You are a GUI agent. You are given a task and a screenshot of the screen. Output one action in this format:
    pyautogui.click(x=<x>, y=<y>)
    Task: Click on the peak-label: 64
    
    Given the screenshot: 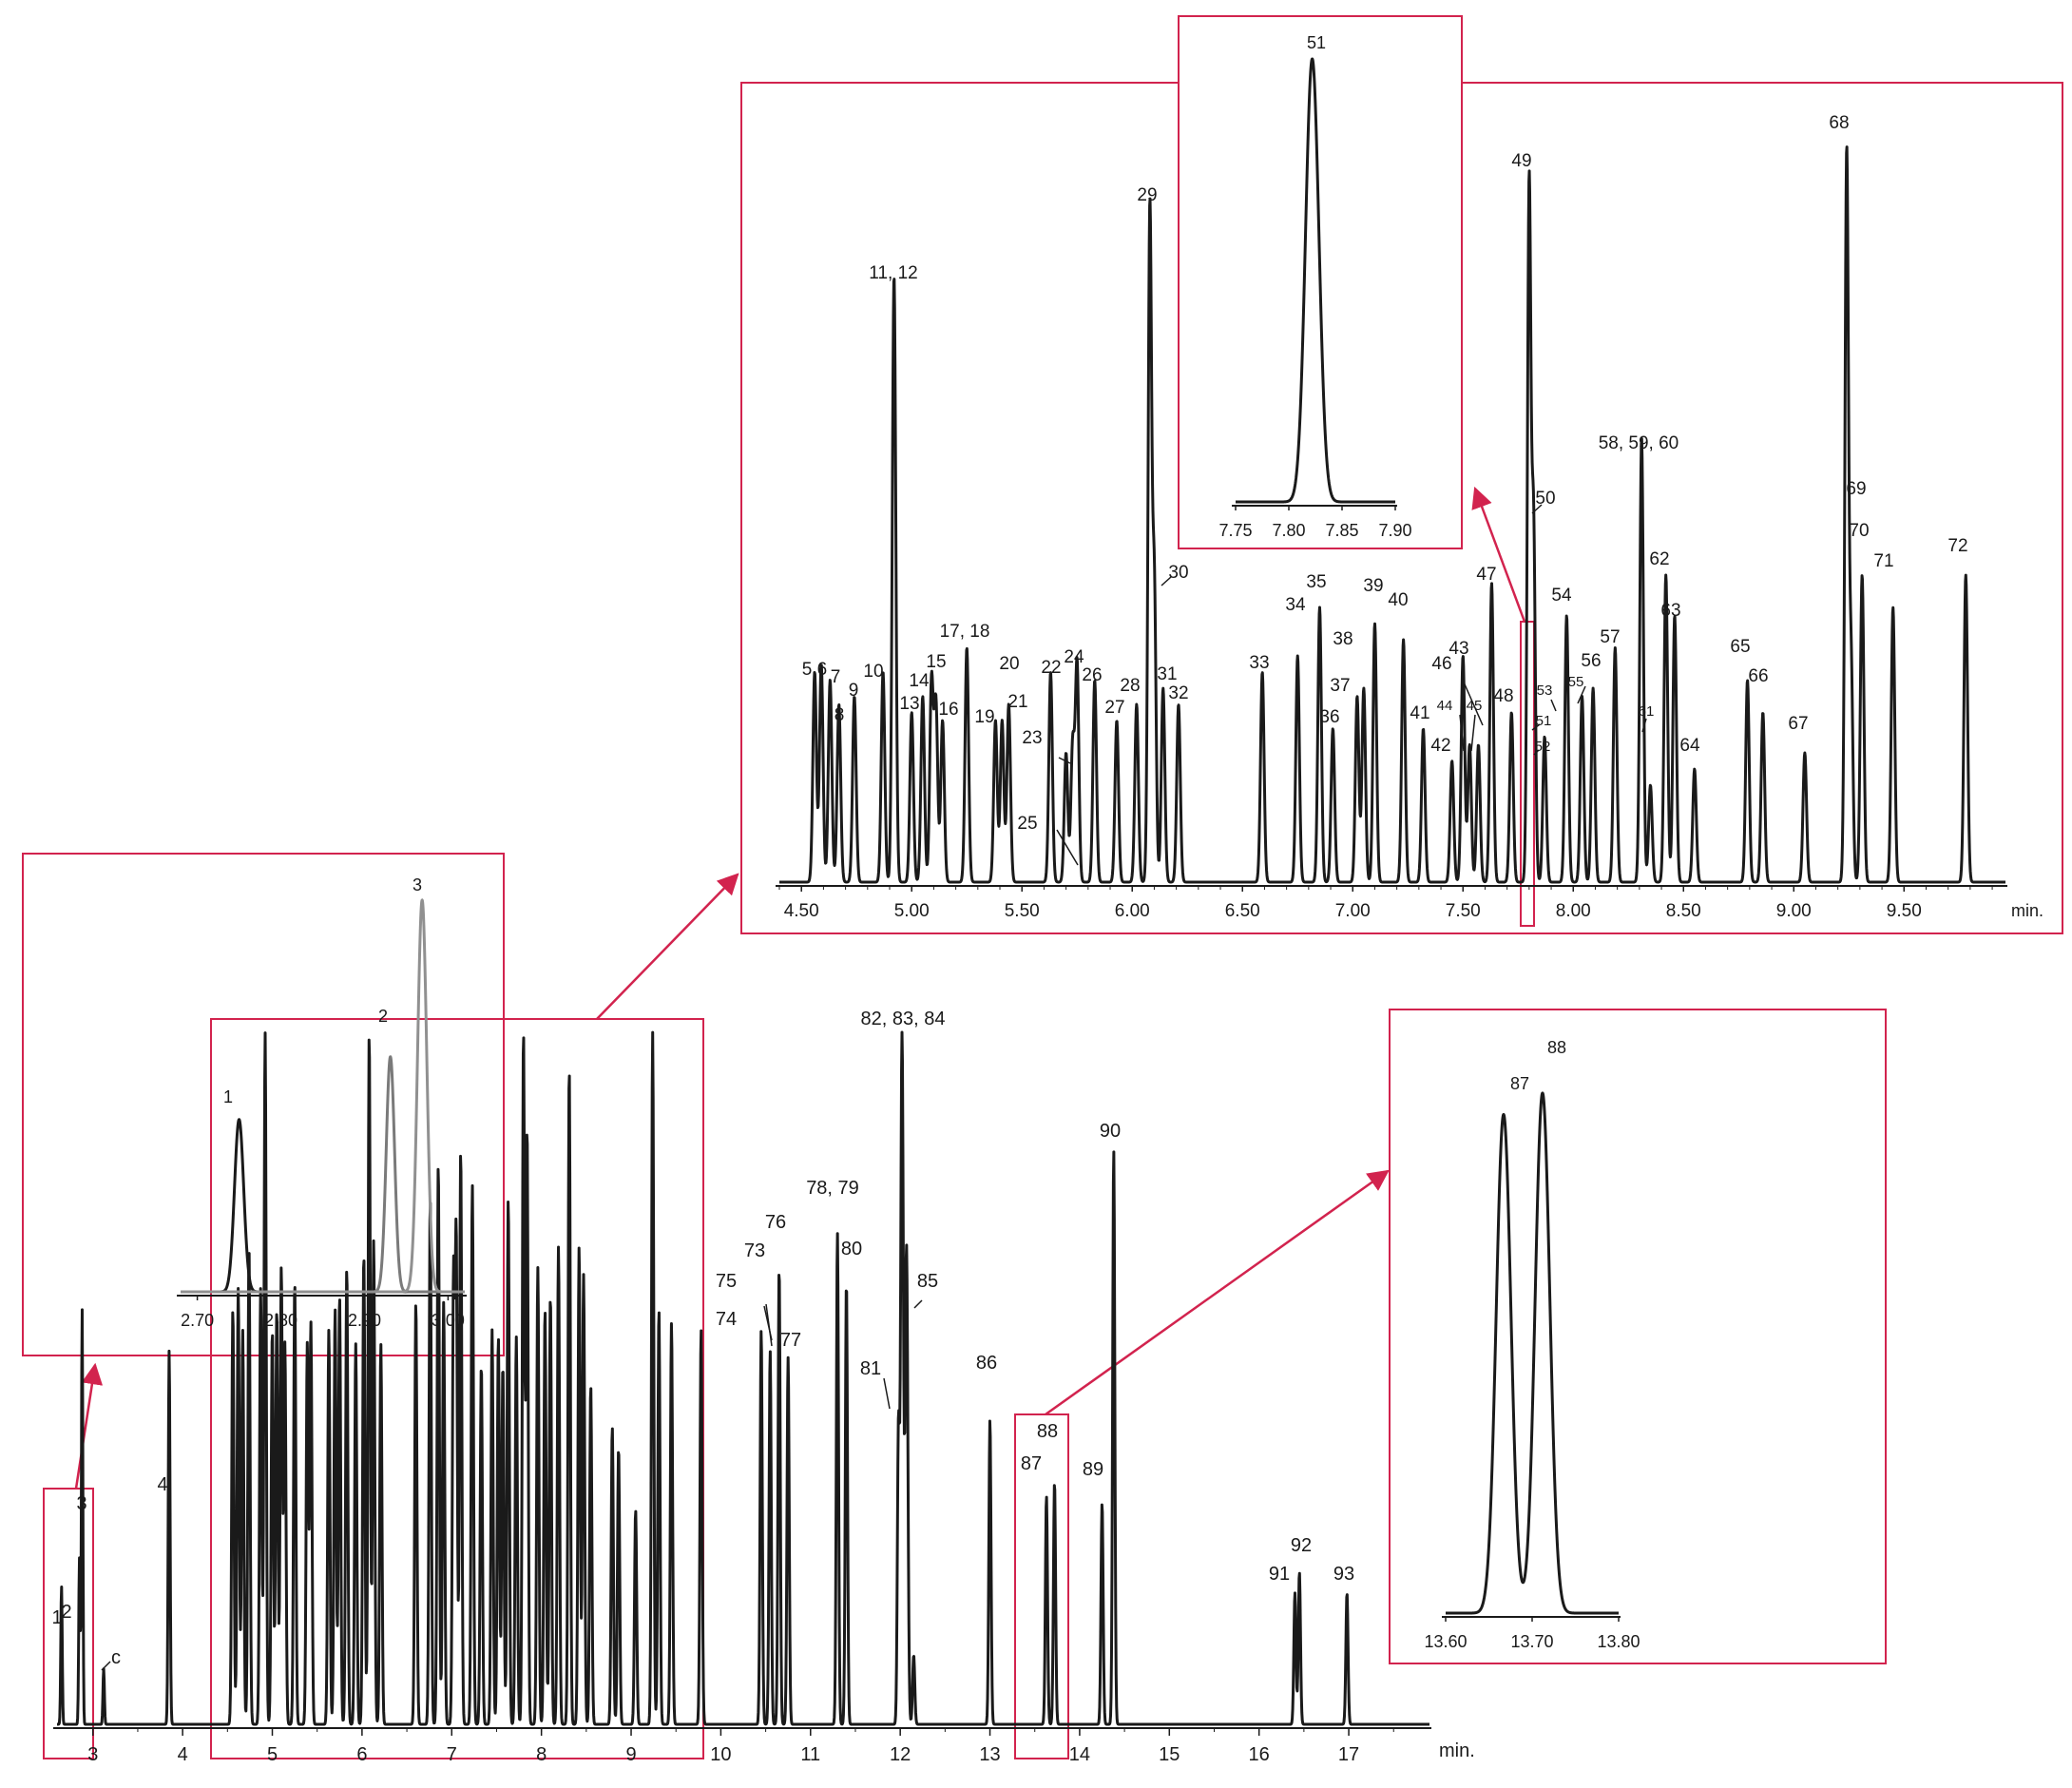 What is the action you would take?
    pyautogui.click(x=1689, y=746)
    